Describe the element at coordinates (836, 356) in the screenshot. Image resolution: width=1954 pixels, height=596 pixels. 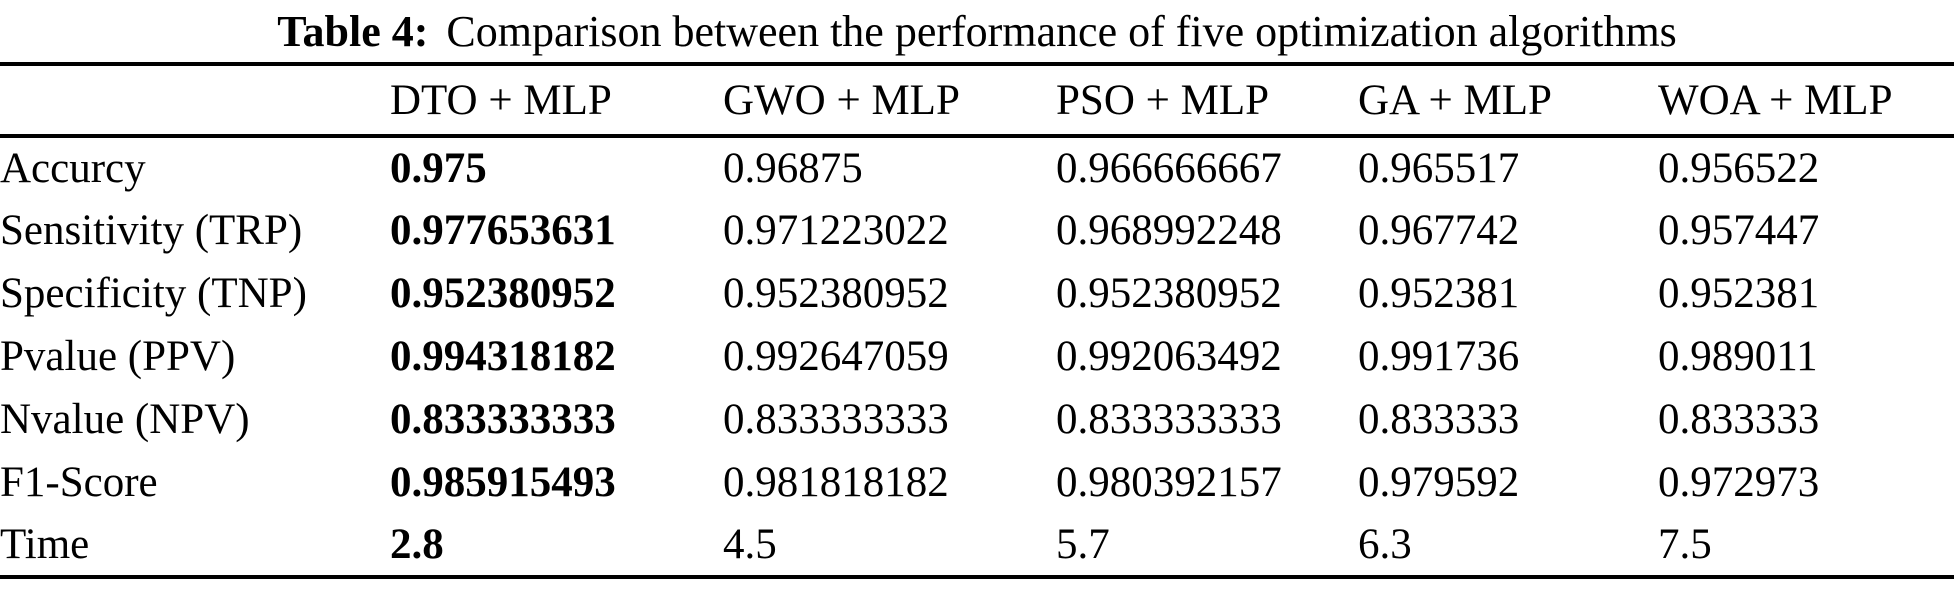
I see `value-cell: 0.992647059` at that location.